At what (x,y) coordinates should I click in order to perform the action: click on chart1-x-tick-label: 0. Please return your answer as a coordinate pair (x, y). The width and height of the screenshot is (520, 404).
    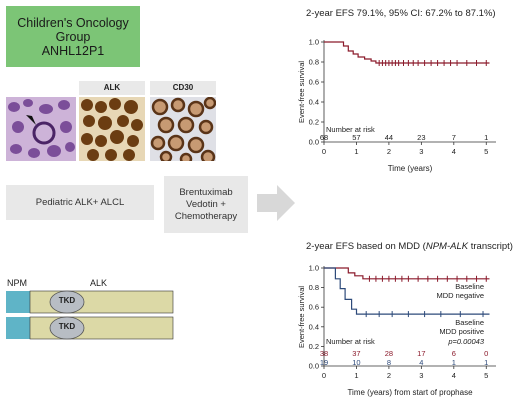
    Looking at the image, I should click on (324, 151).